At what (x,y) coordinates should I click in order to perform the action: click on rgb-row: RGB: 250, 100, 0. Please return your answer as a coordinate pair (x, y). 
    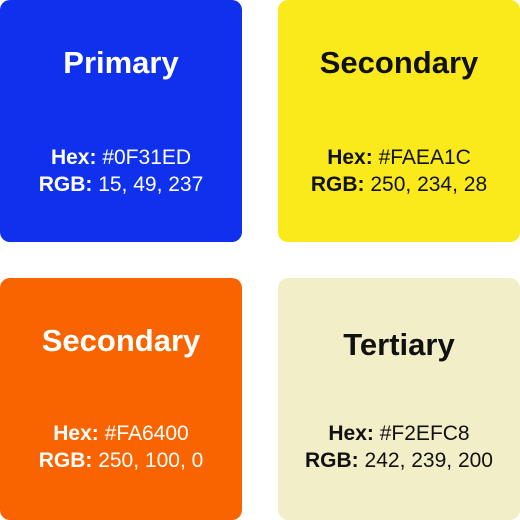
    Looking at the image, I should click on (121, 460).